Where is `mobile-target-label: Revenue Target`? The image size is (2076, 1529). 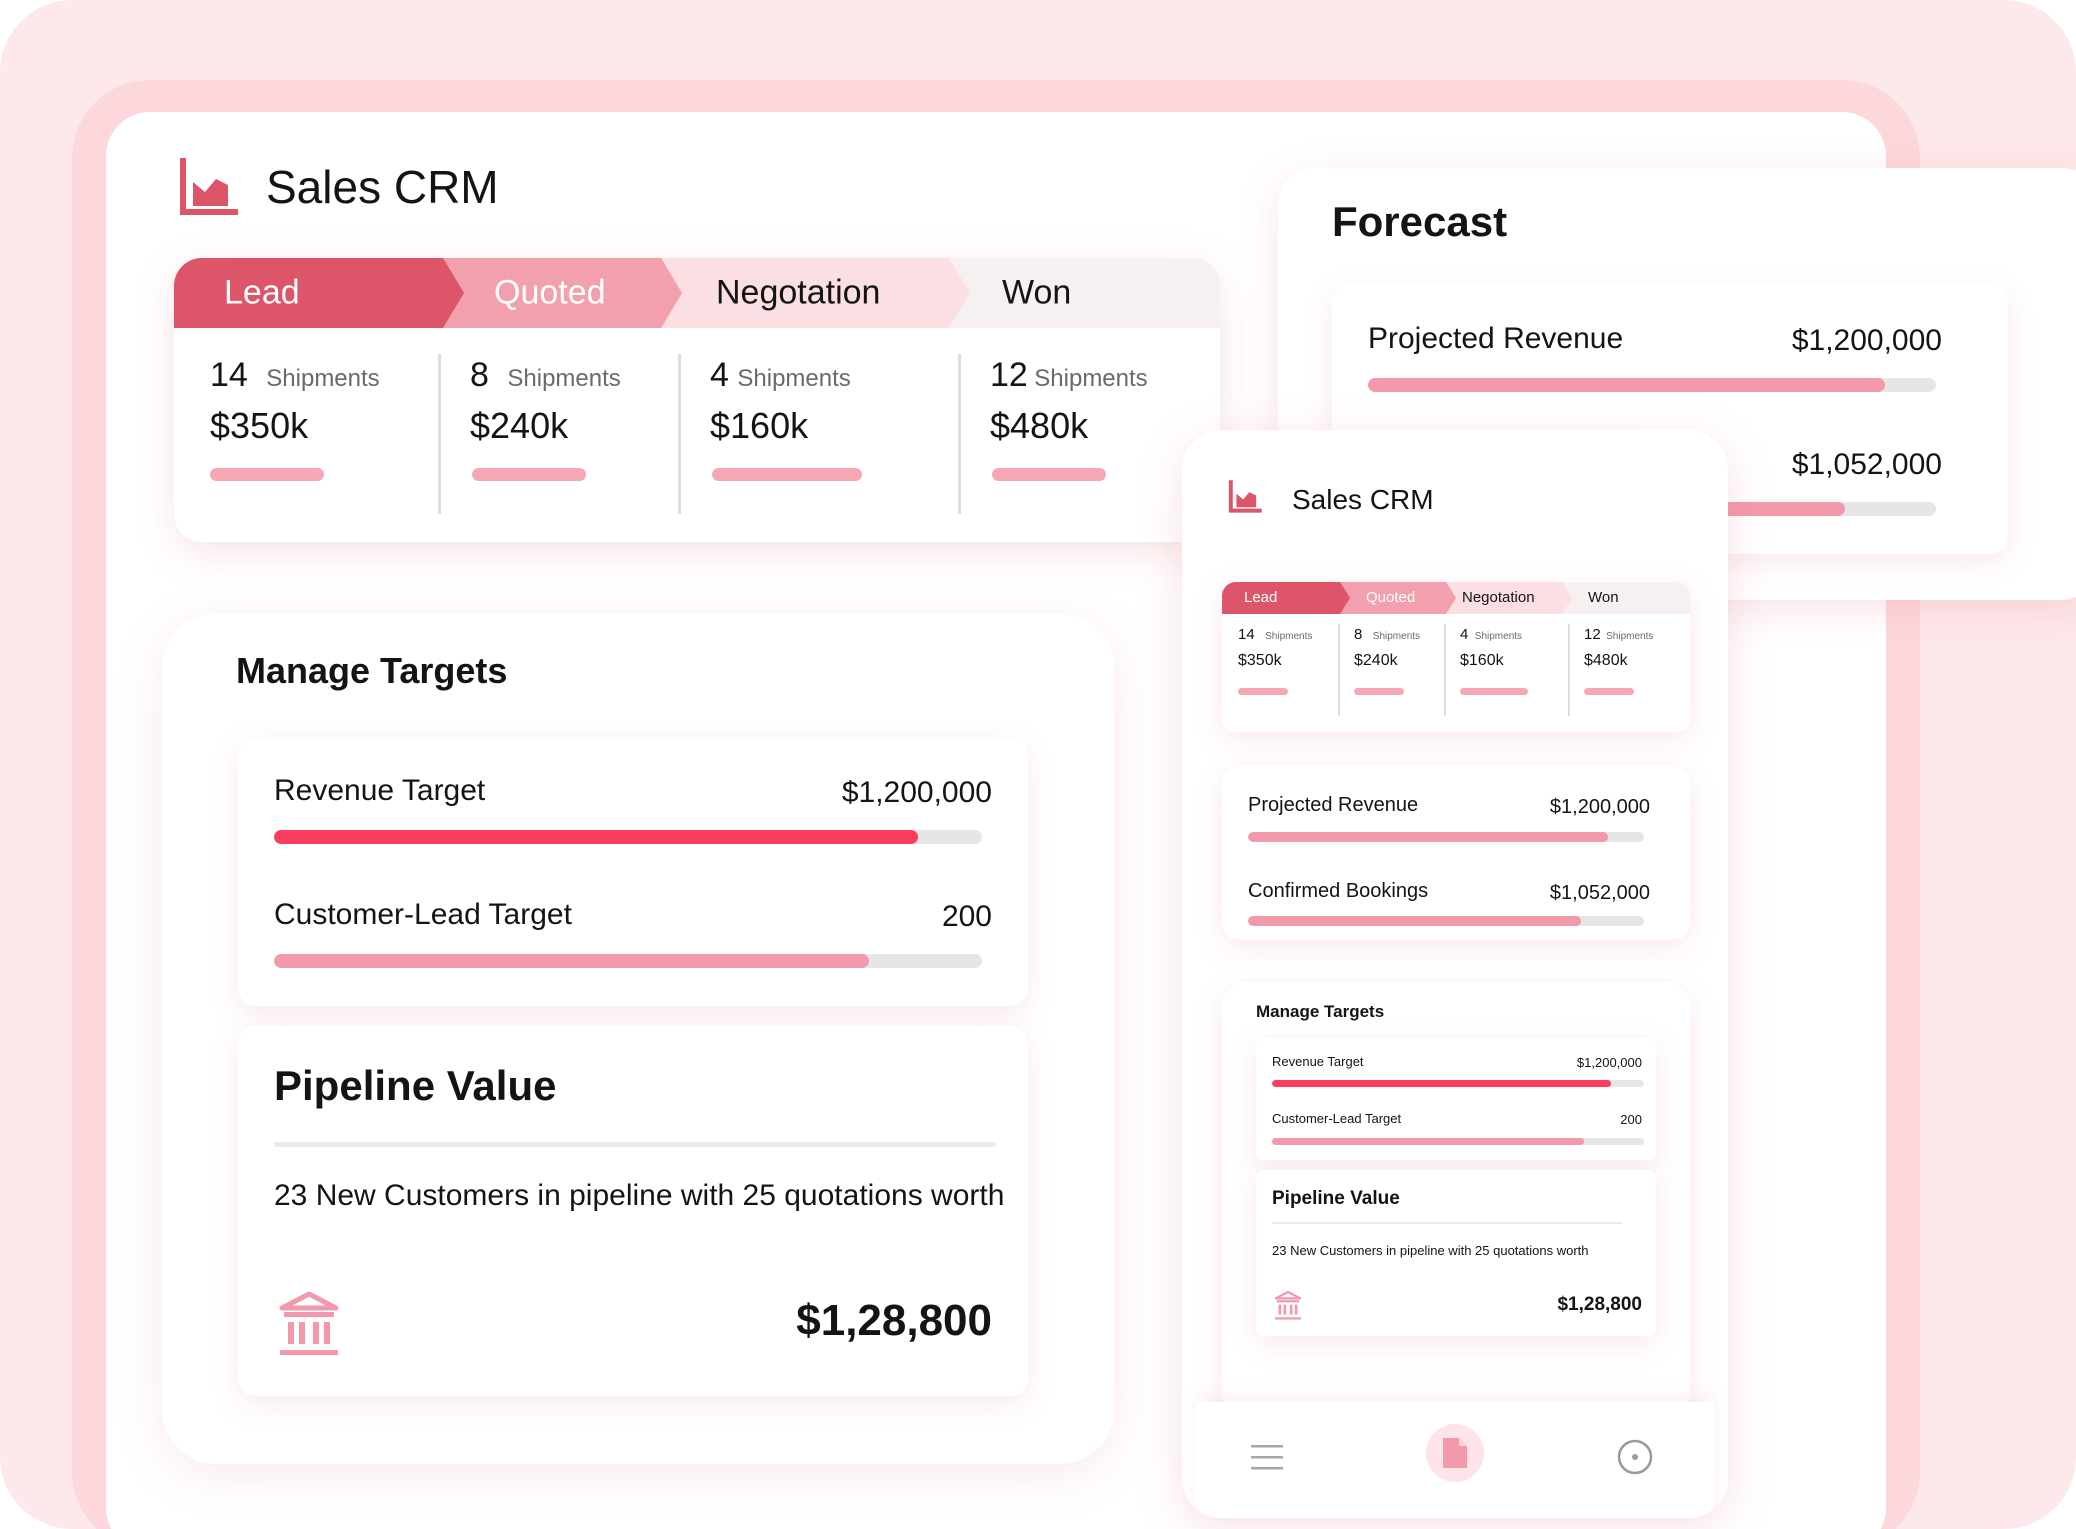
mobile-target-label: Revenue Target is located at coordinates (1318, 1061).